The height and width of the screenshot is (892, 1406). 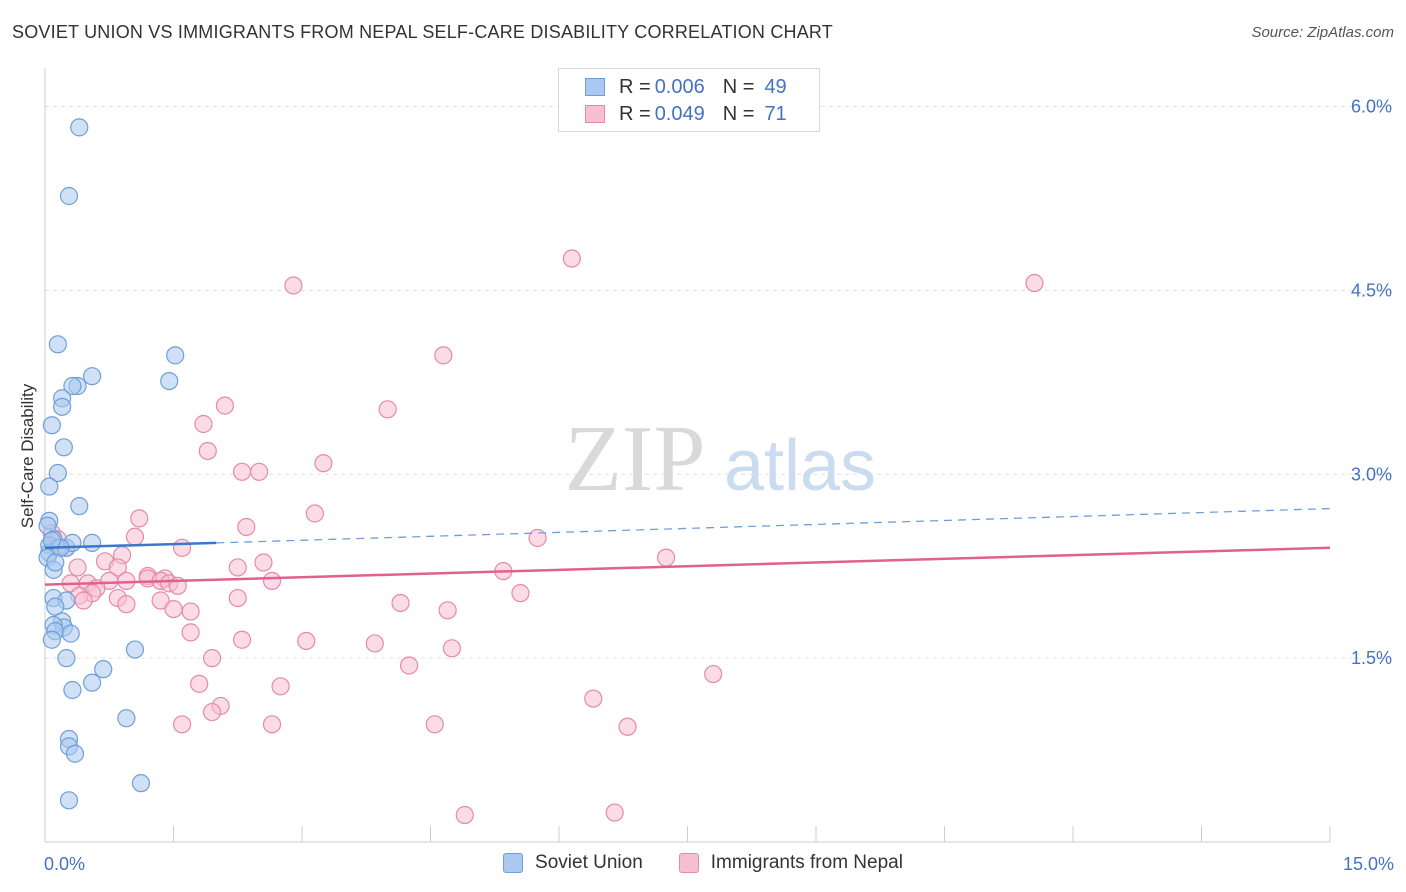 I want to click on legend-row-nepal: R = 0.049 N = 71, so click(x=686, y=114).